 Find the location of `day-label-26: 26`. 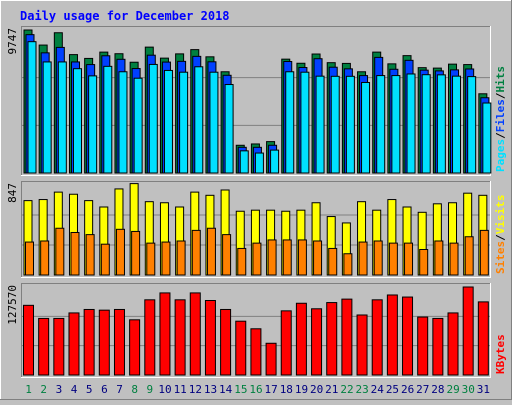

day-label-26: 26 is located at coordinates (407, 389).